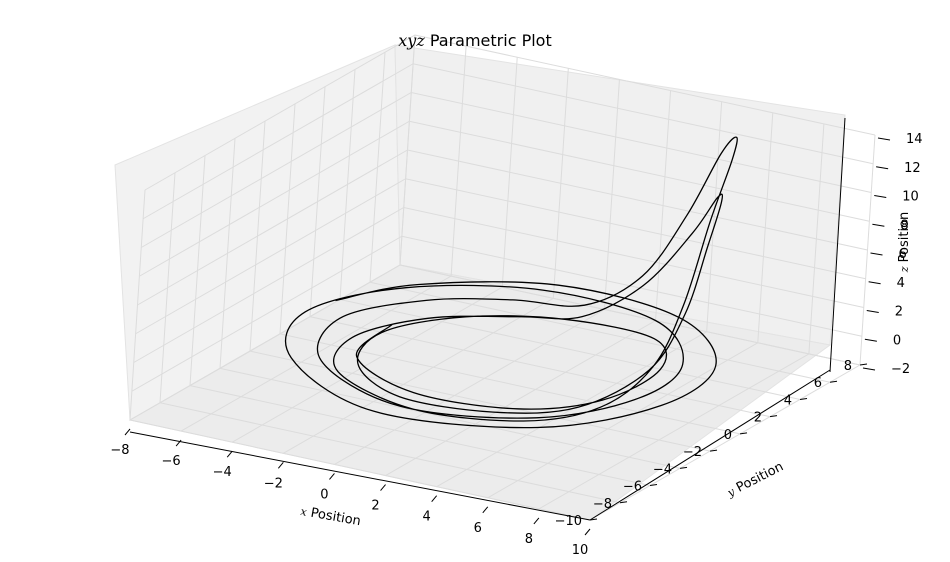  What do you see at coordinates (568, 521) in the screenshot?
I see `y-tick-label: −10` at bounding box center [568, 521].